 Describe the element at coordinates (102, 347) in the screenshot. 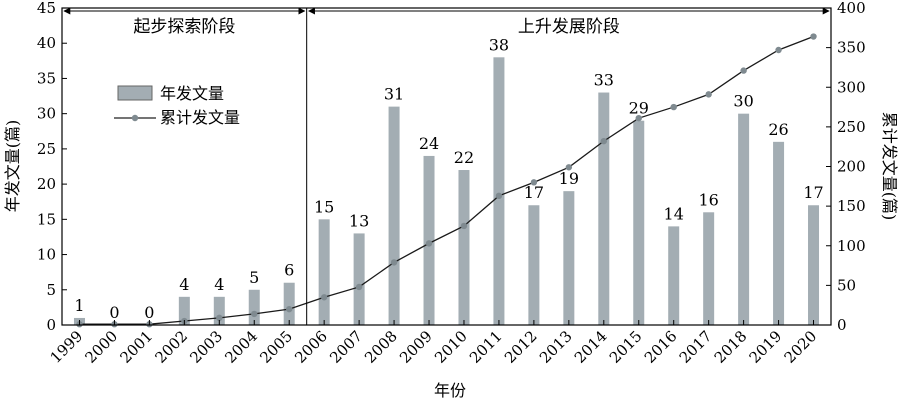

I see `x-tick-label-2000: 2000` at that location.